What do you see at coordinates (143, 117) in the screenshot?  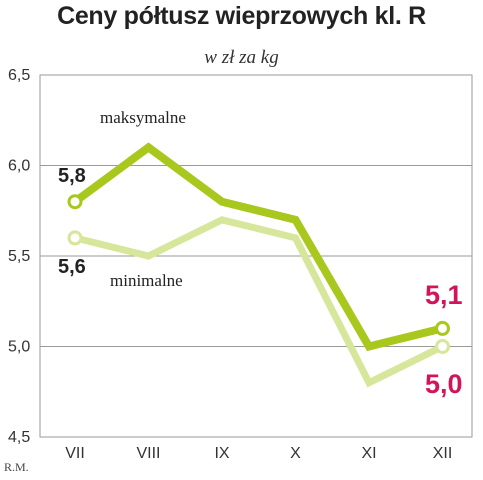 I see `series-label-max: maksymalne` at bounding box center [143, 117].